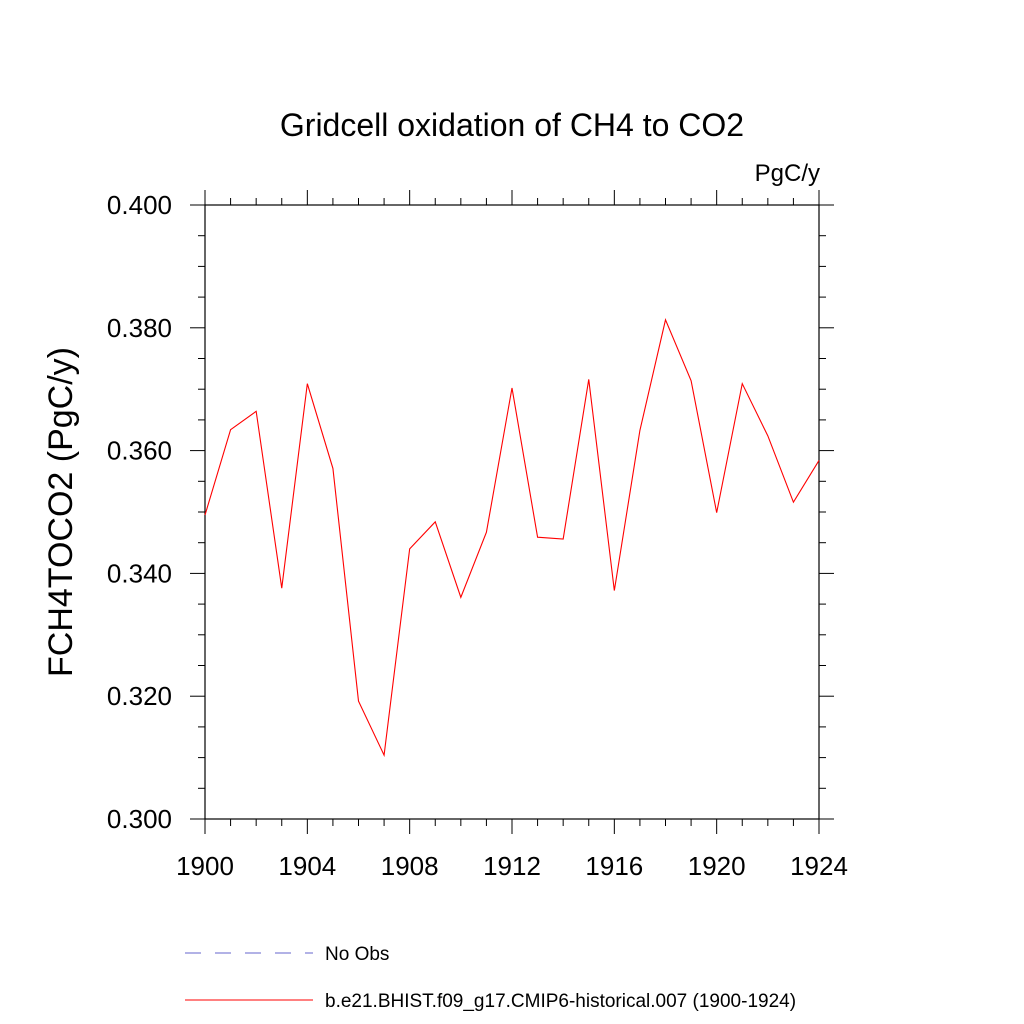 This screenshot has height=1024, width=1024. What do you see at coordinates (139, 451) in the screenshot?
I see `y-tick-label: 0.360` at bounding box center [139, 451].